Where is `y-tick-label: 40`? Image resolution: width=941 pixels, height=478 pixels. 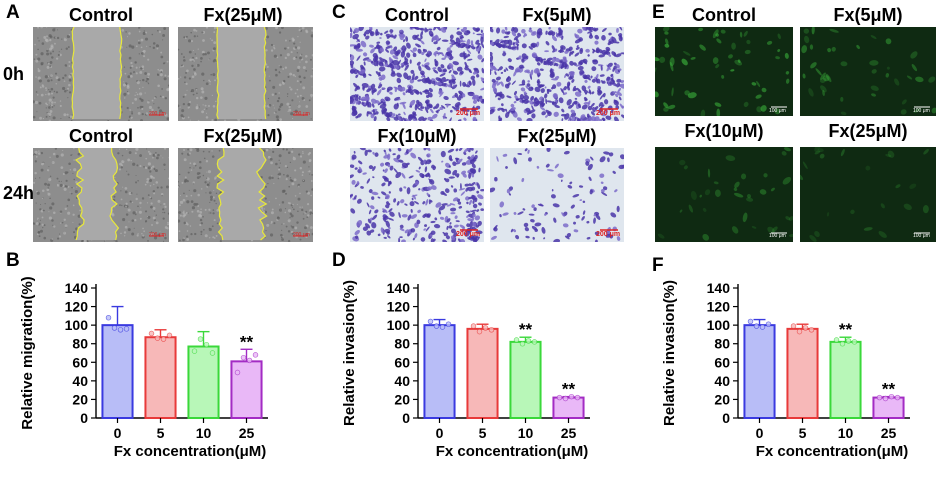 y-tick-label: 40 is located at coordinates (722, 381).